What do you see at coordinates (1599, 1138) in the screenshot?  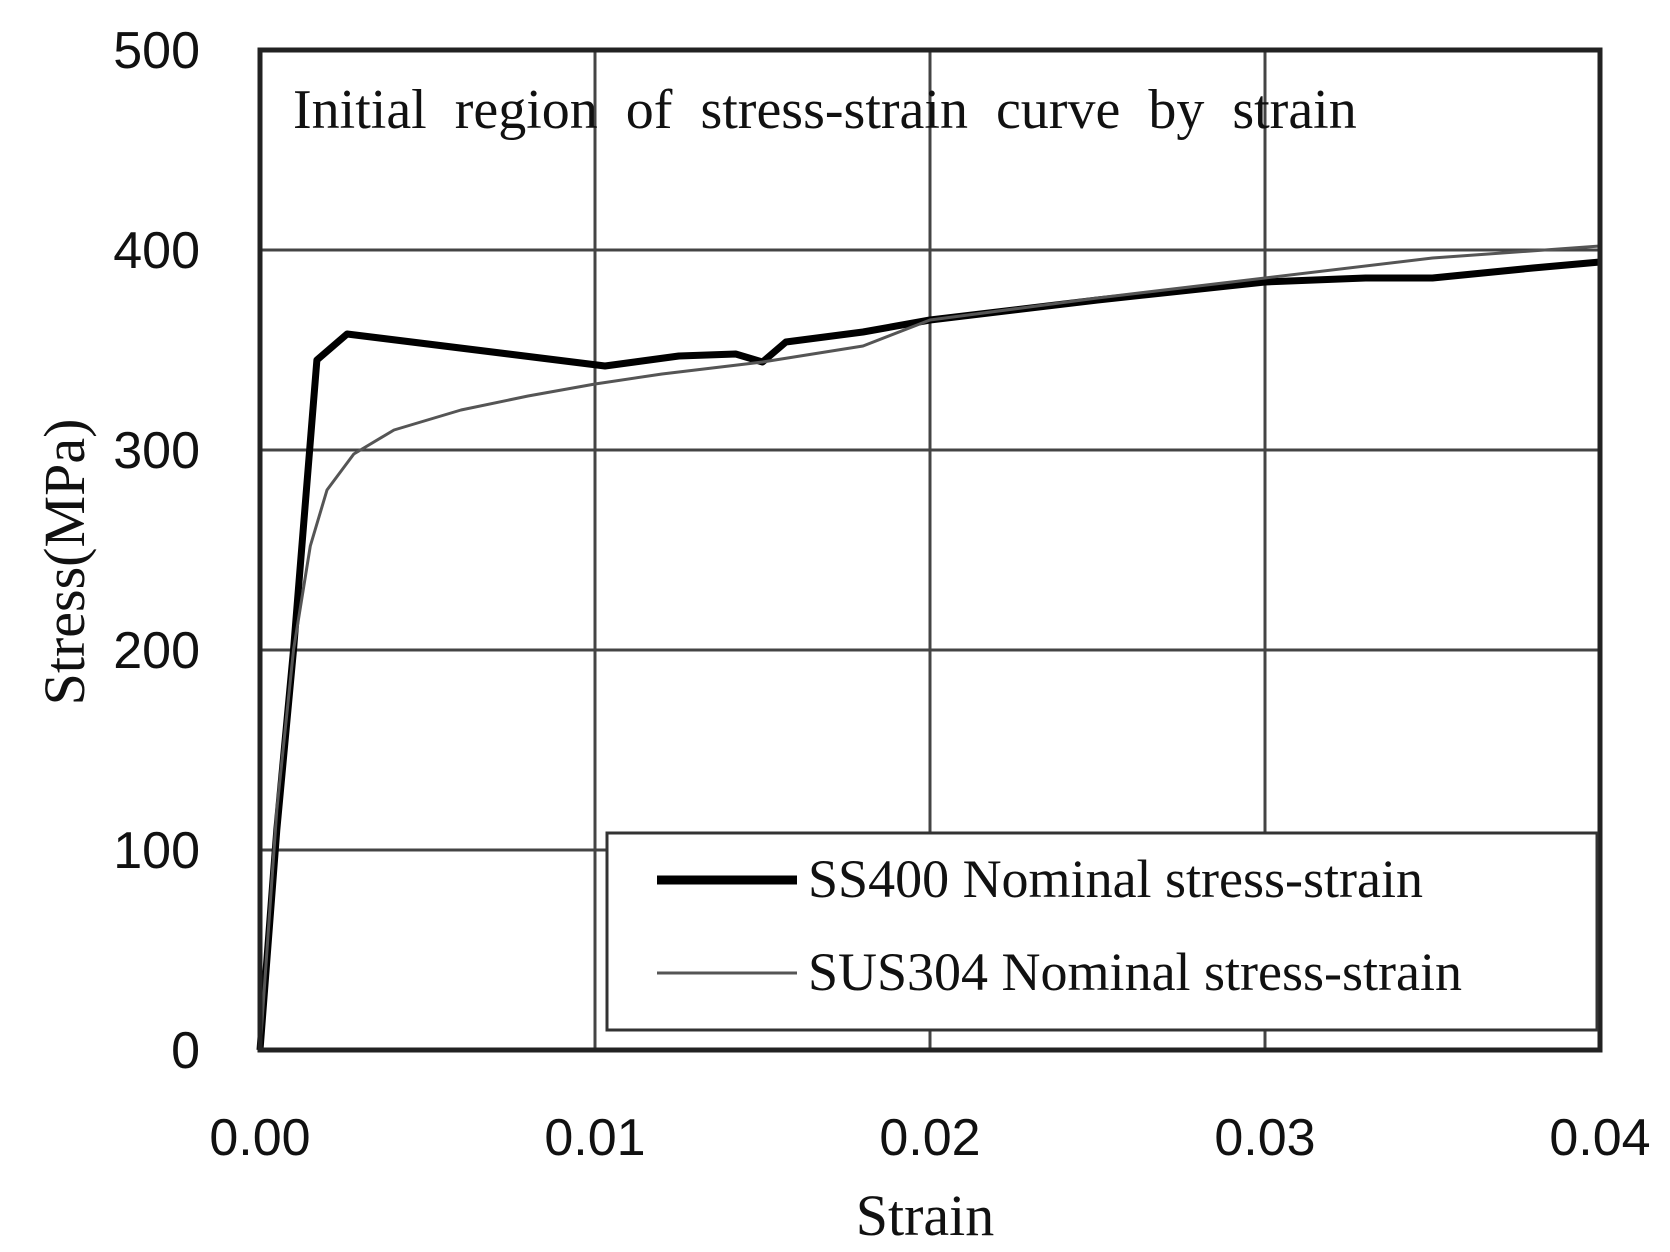 I see `x-tick-label: 0.04` at bounding box center [1599, 1138].